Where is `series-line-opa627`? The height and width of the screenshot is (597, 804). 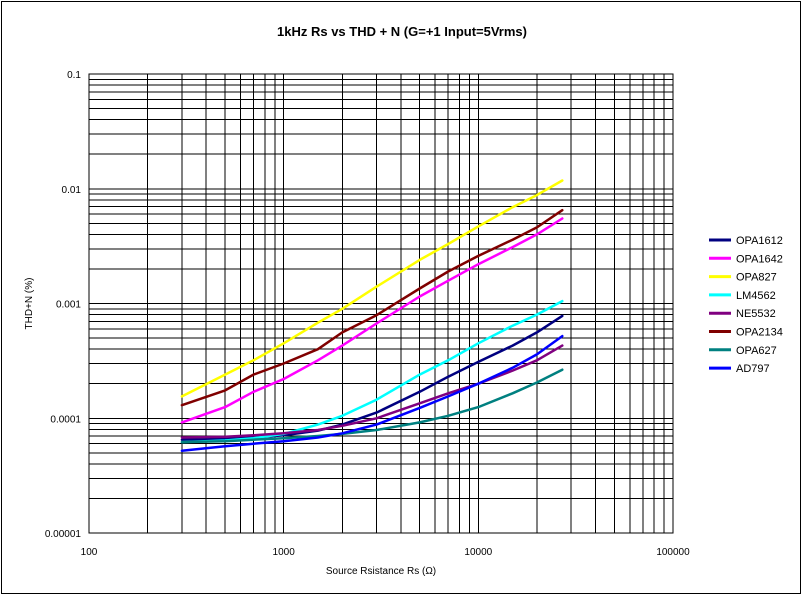
series-line-opa627 is located at coordinates (372, 406).